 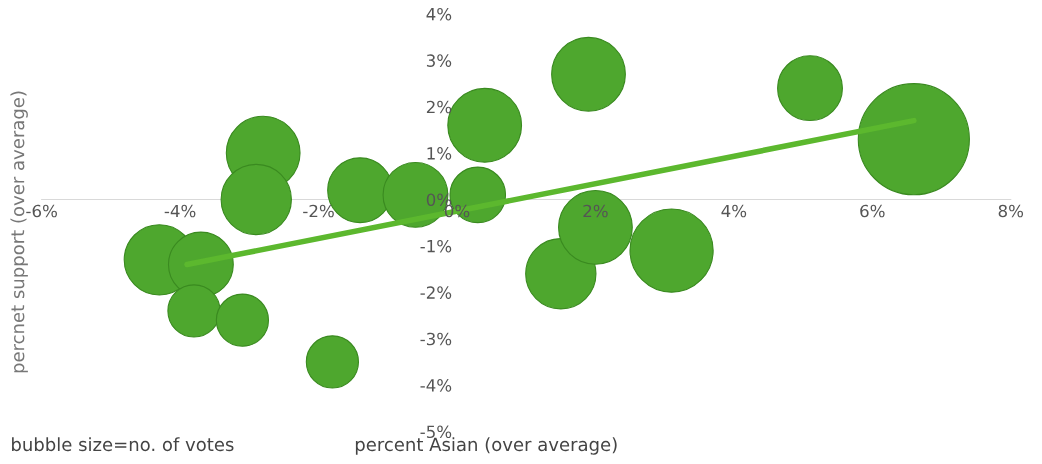 I want to click on x-tick-label: 8%, so click(x=1011, y=211).